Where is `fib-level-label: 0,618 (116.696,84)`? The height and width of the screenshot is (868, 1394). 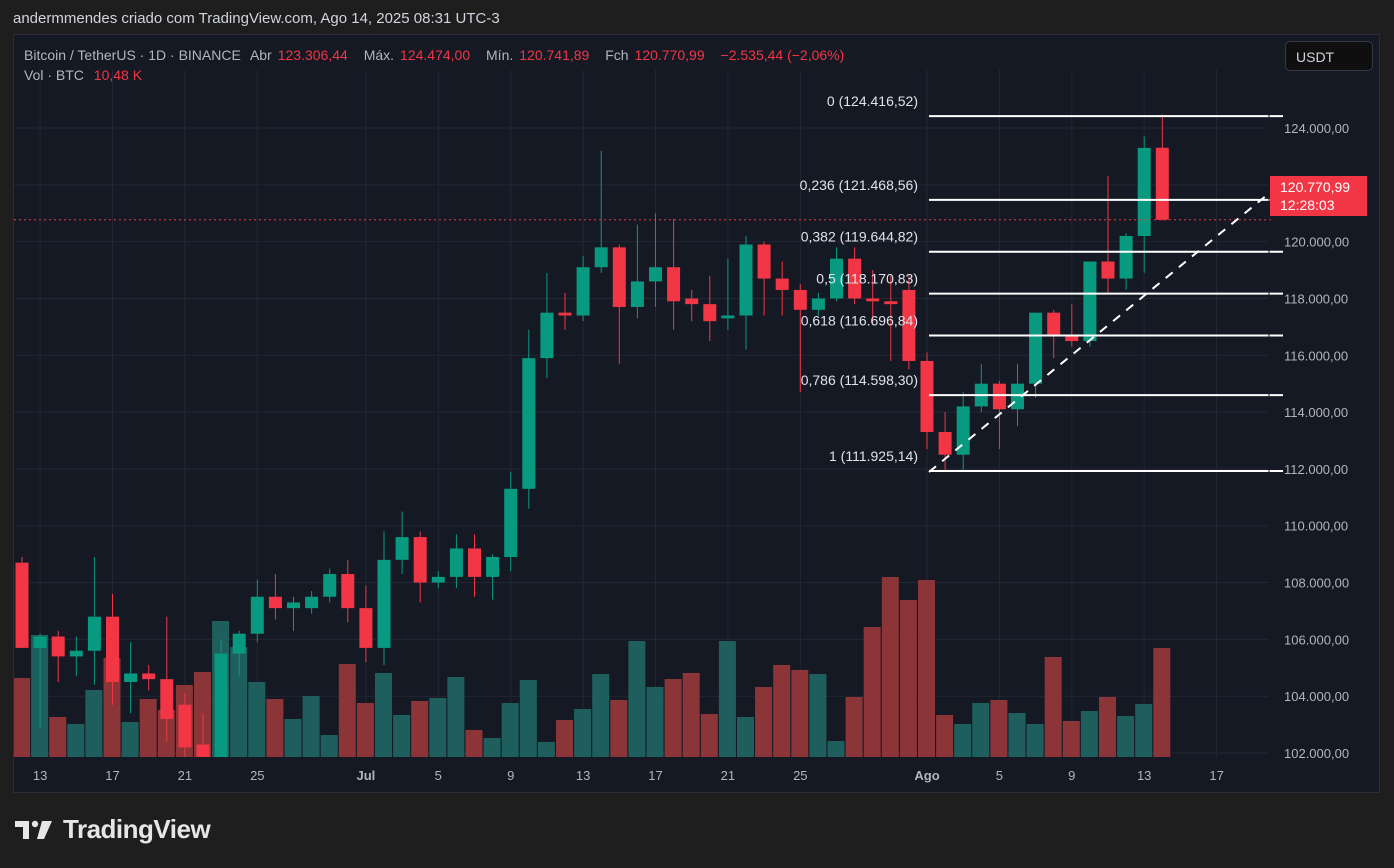
fib-level-label: 0,618 (116.696,84) is located at coordinates (859, 320).